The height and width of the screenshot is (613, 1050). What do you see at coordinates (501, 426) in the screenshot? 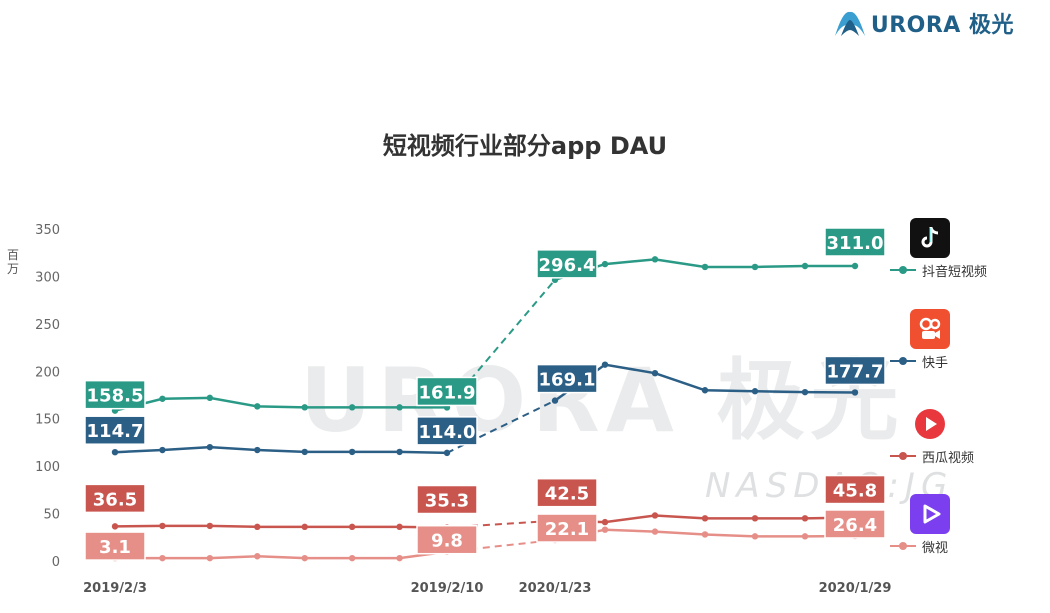
I see `series-connector` at bounding box center [501, 426].